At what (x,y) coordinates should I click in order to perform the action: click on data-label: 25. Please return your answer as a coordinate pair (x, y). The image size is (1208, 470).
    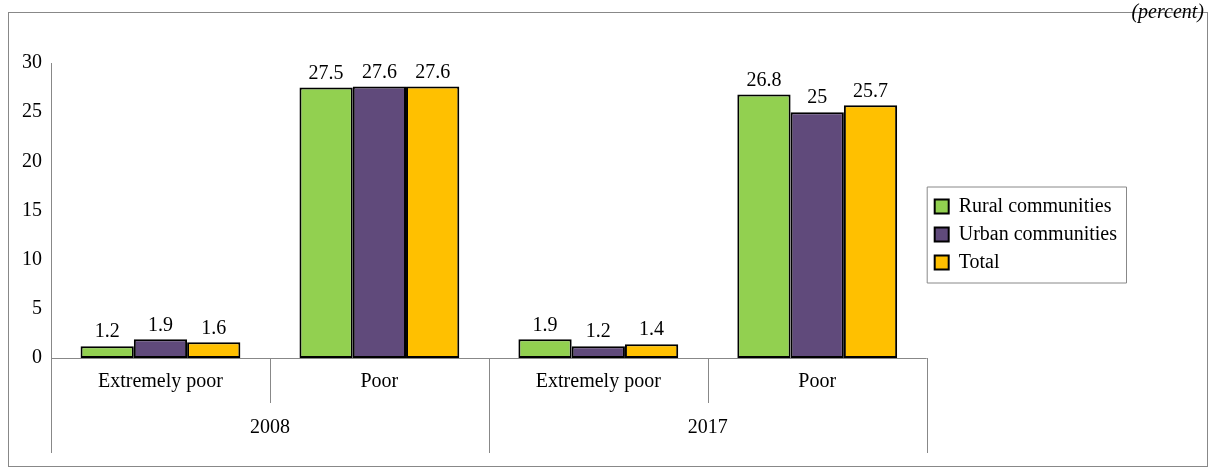
    Looking at the image, I should click on (817, 96).